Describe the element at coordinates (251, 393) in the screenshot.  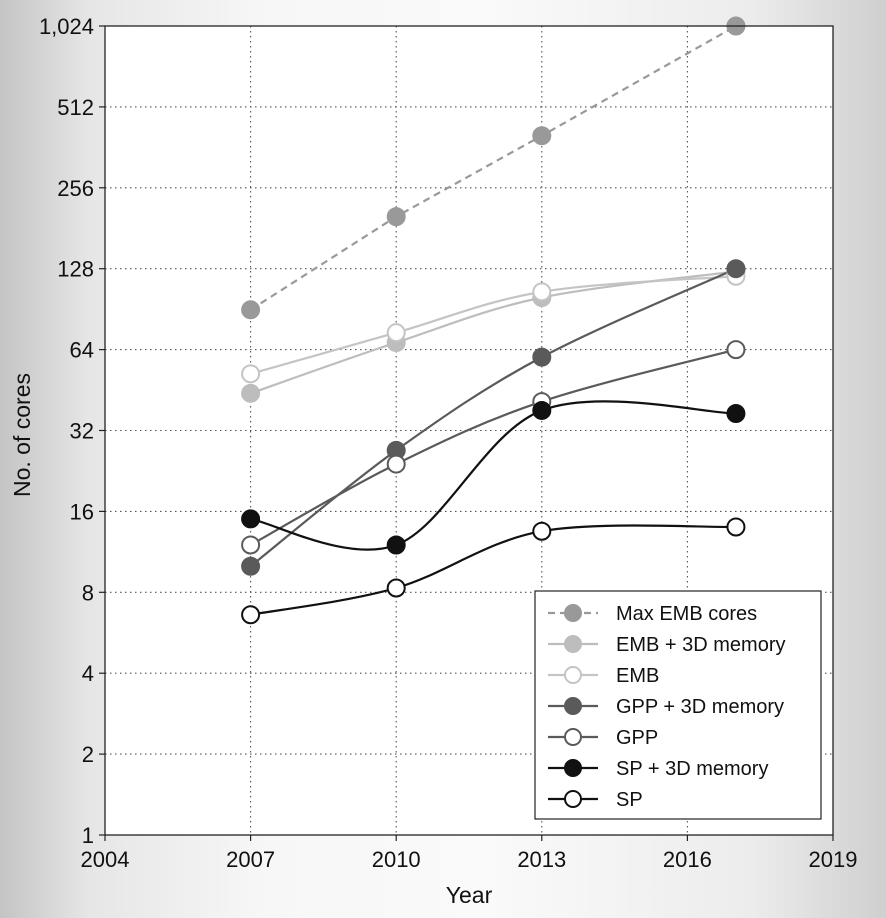
I see `data-point-emb-3d-memory` at that location.